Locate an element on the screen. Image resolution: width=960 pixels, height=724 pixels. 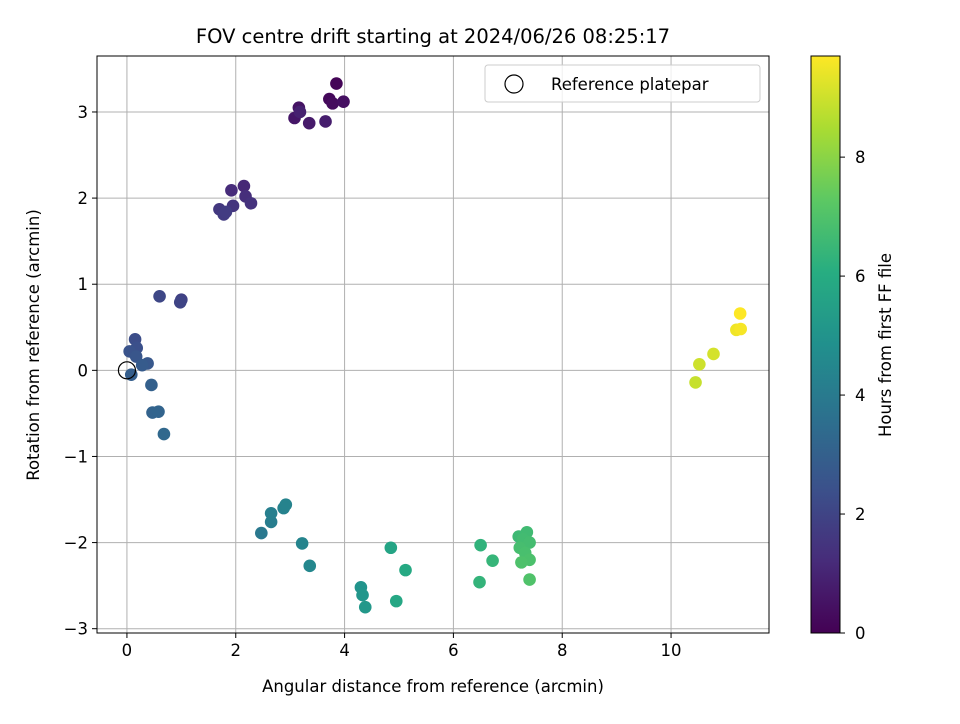
reference-platepar-marker is located at coordinates (127, 370).